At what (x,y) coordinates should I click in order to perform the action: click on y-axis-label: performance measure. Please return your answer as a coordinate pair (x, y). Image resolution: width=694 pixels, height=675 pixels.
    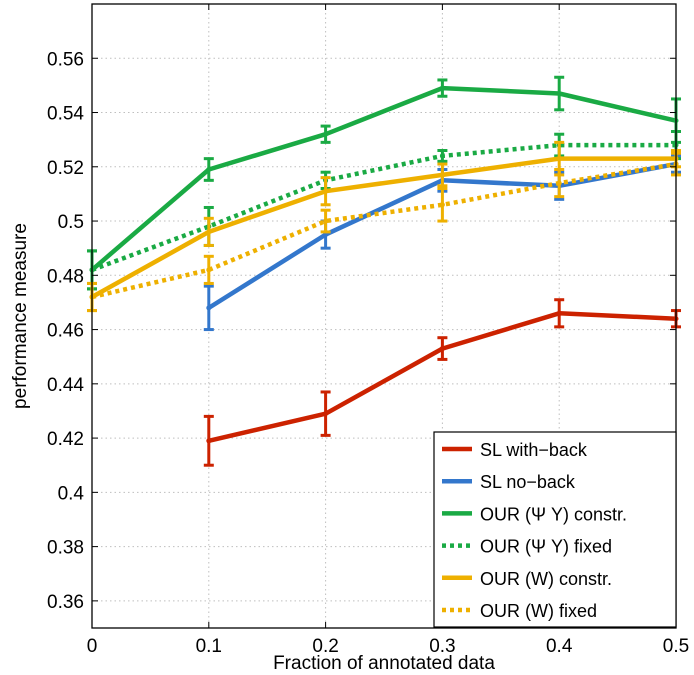
    Looking at the image, I should click on (20, 316).